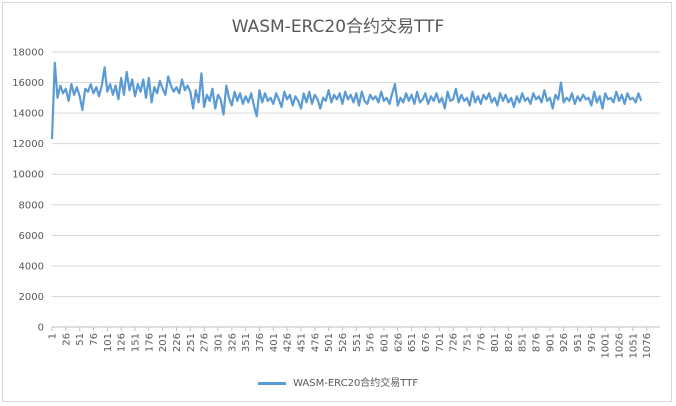 This screenshot has height=406, width=676. I want to click on y-tick-label: 4000, so click(31, 266).